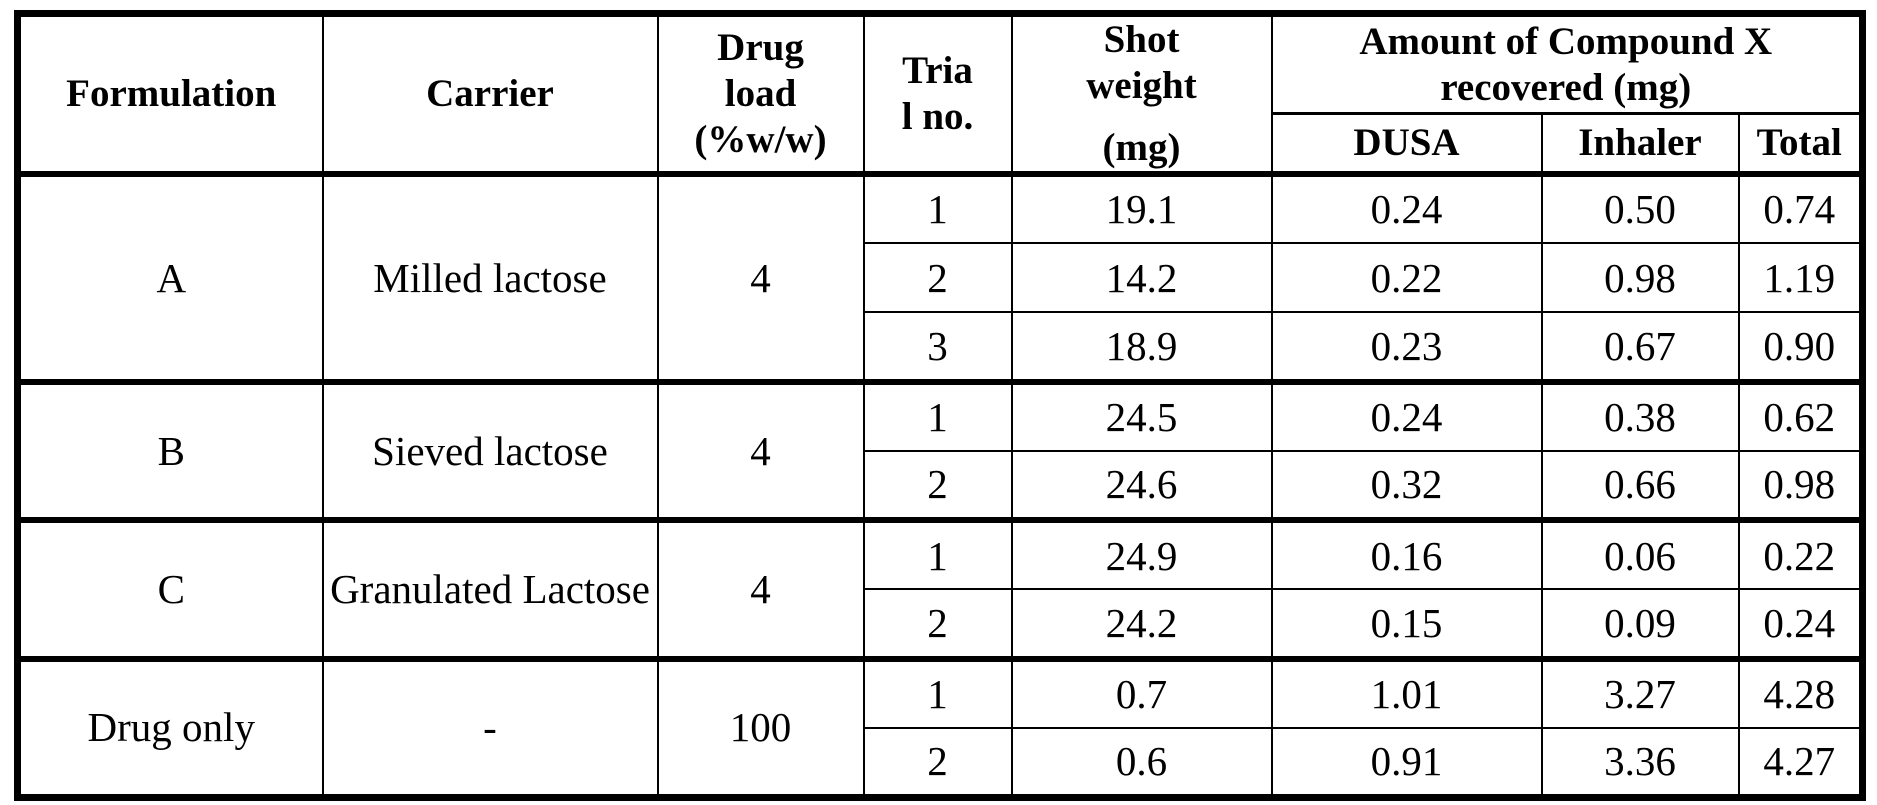 This screenshot has height=805, width=1877. I want to click on carrier-cell: Sieved lactose, so click(490, 450).